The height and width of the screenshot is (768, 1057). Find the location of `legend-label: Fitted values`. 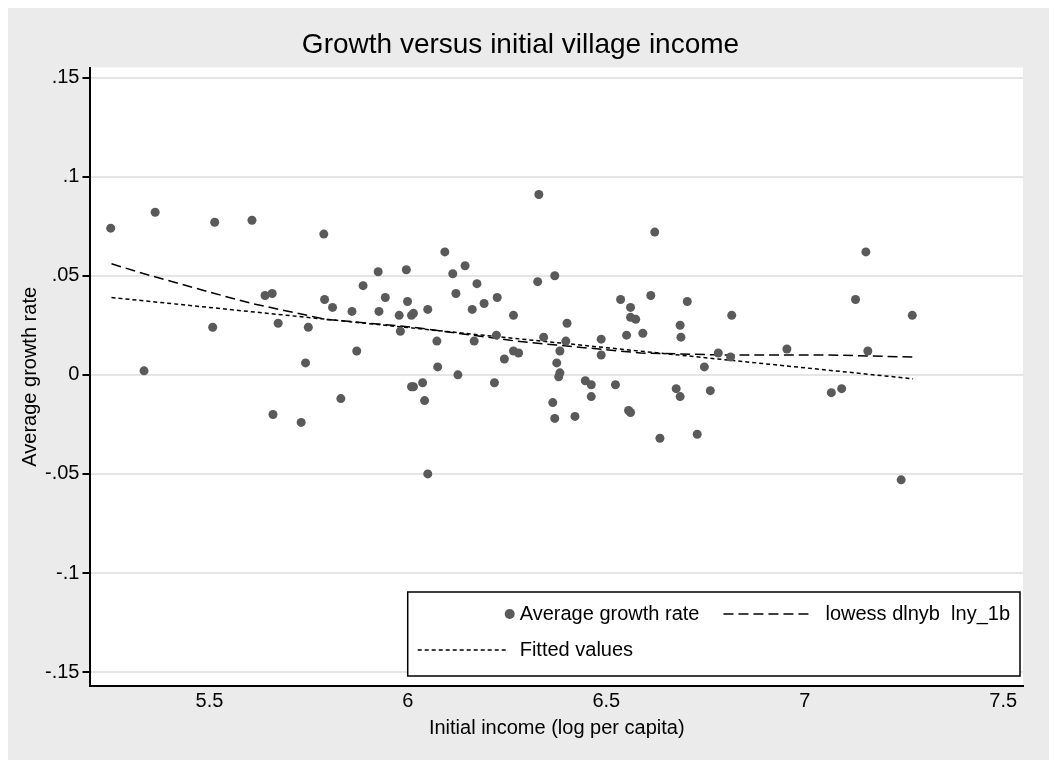

legend-label: Fitted values is located at coordinates (576, 648).